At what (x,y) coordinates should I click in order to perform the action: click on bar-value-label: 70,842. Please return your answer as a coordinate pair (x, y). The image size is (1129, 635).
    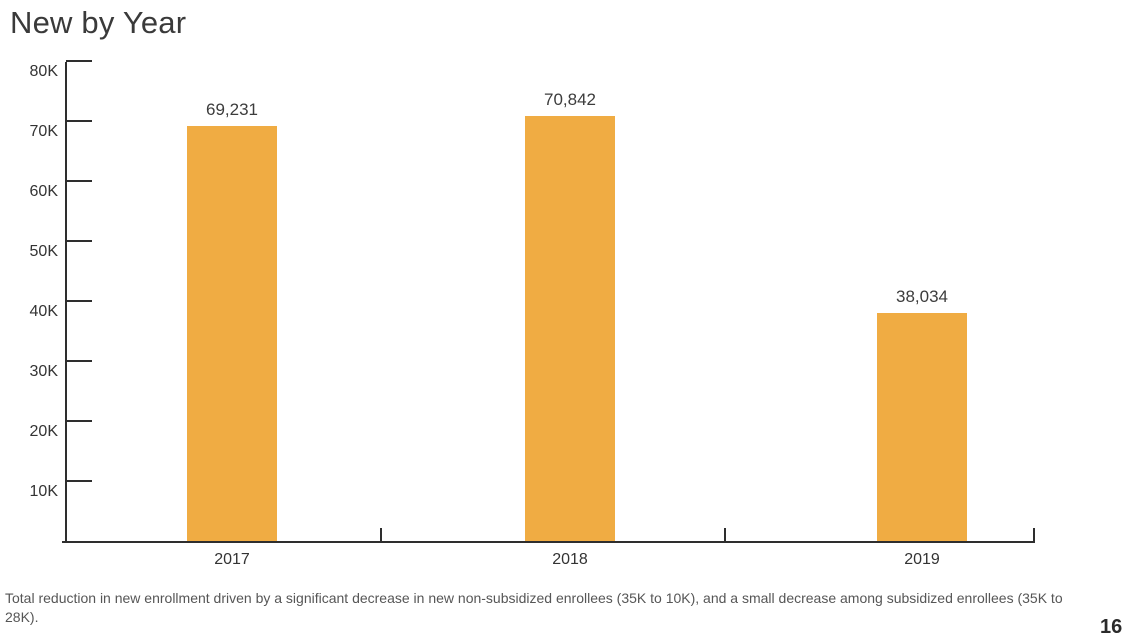
    Looking at the image, I should click on (570, 99).